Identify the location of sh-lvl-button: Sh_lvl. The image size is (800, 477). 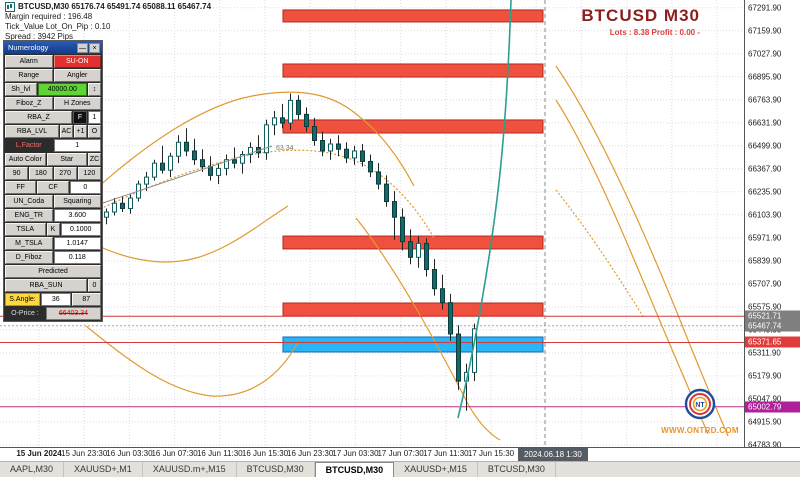
(21, 89).